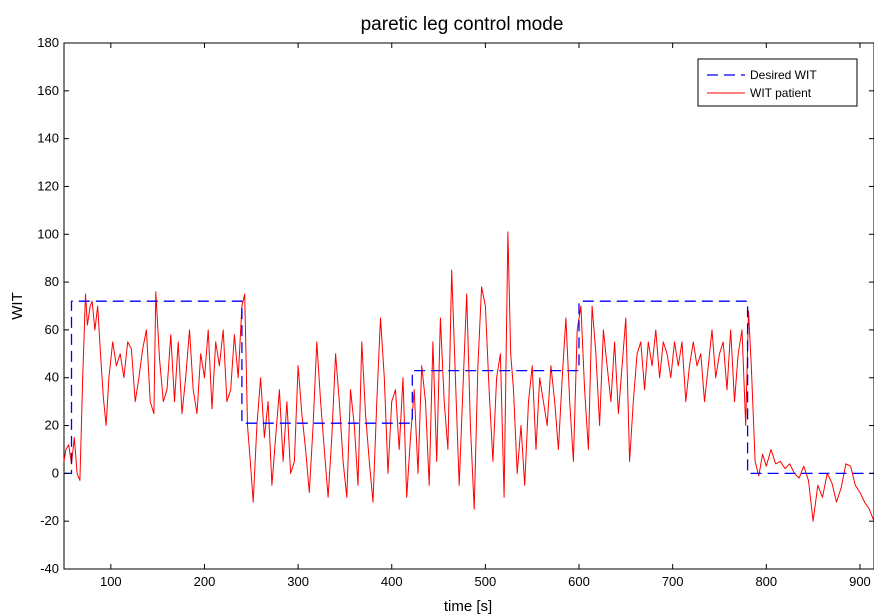  Describe the element at coordinates (49, 568) in the screenshot. I see `y-tick-label: -40` at that location.